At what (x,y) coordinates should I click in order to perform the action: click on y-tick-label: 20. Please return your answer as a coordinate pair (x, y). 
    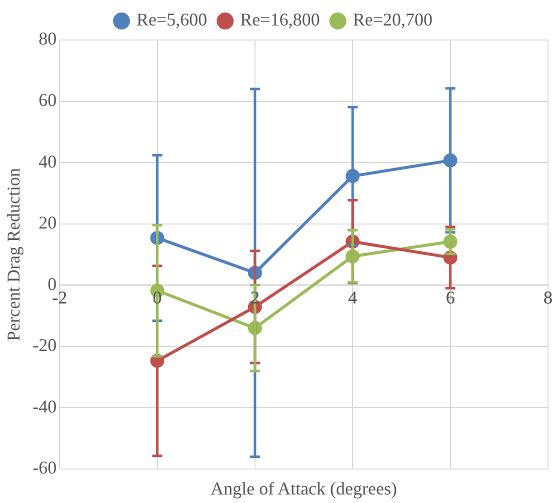
    Looking at the image, I should click on (47, 222).